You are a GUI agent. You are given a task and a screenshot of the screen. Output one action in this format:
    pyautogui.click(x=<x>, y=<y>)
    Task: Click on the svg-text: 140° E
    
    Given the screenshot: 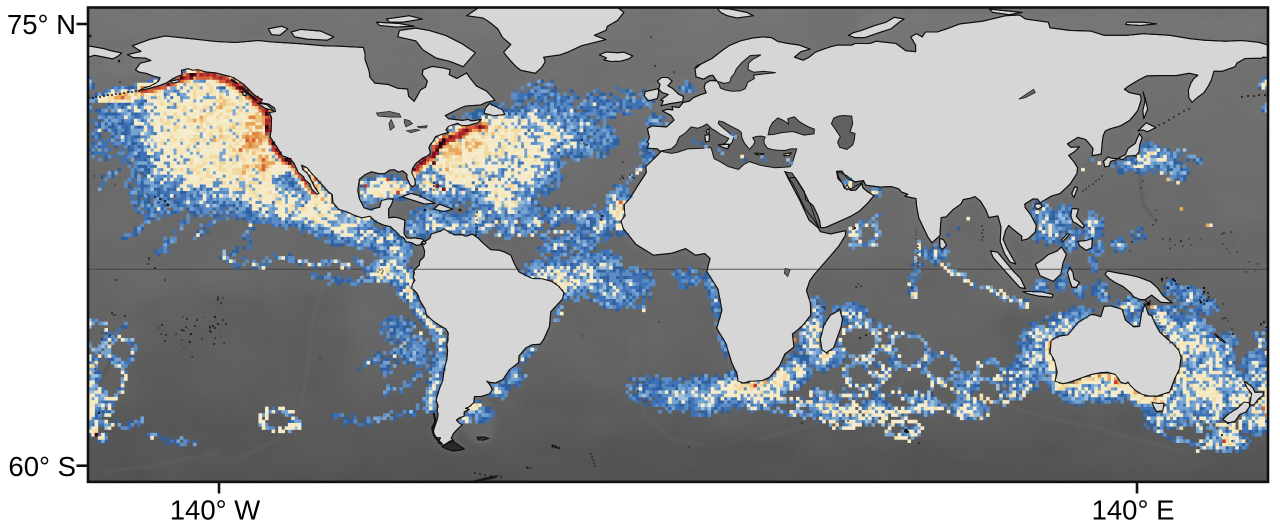 What is the action you would take?
    pyautogui.click(x=1133, y=510)
    